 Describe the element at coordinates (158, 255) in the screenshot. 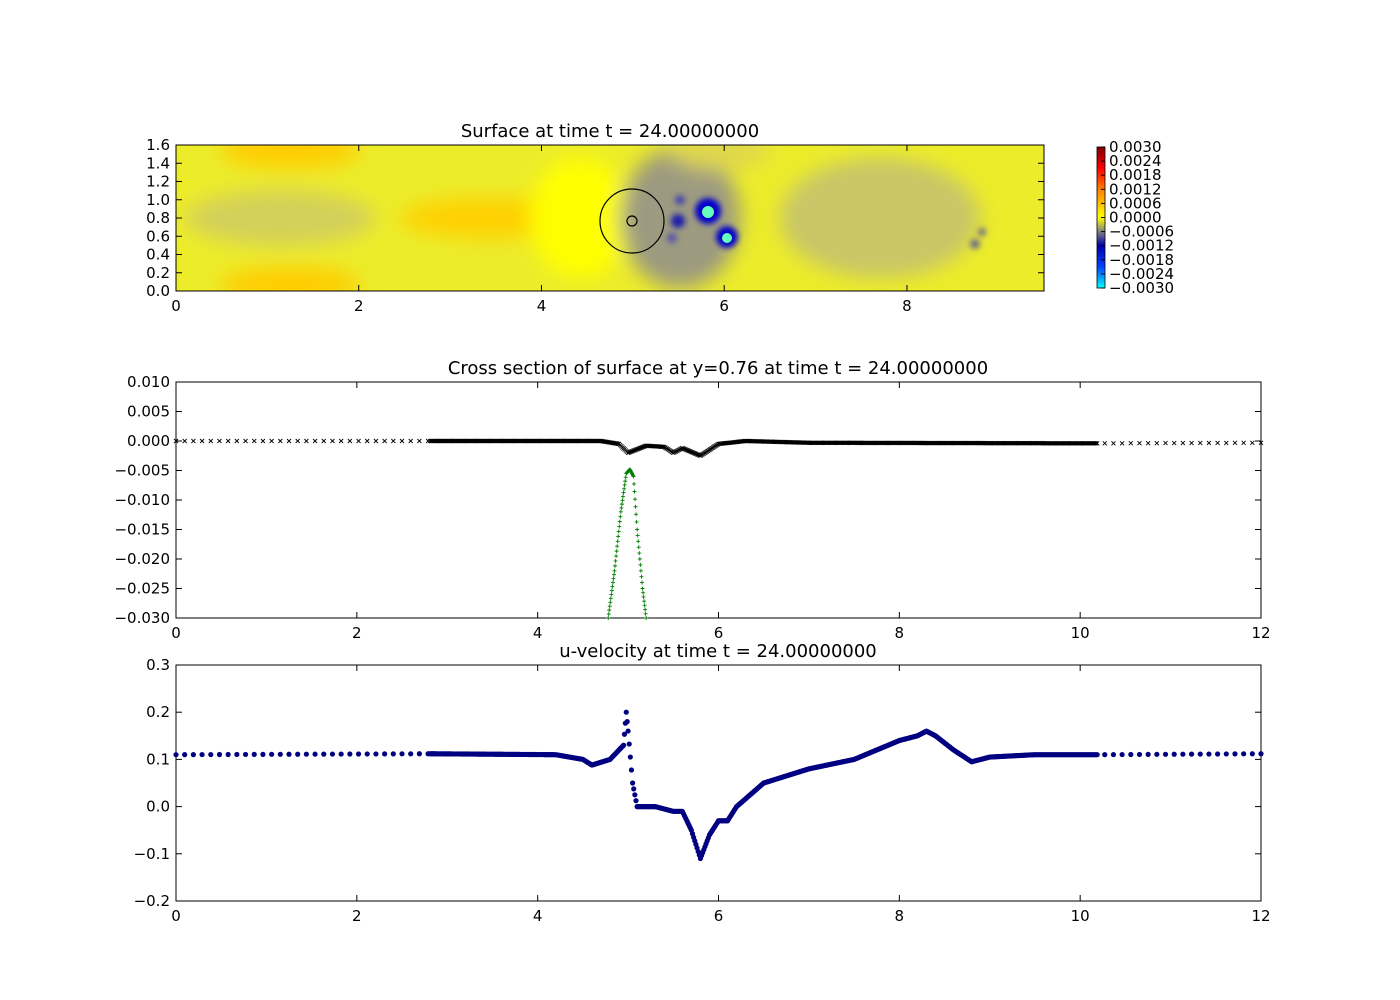

I see `y-tick-label: 0.4` at that location.